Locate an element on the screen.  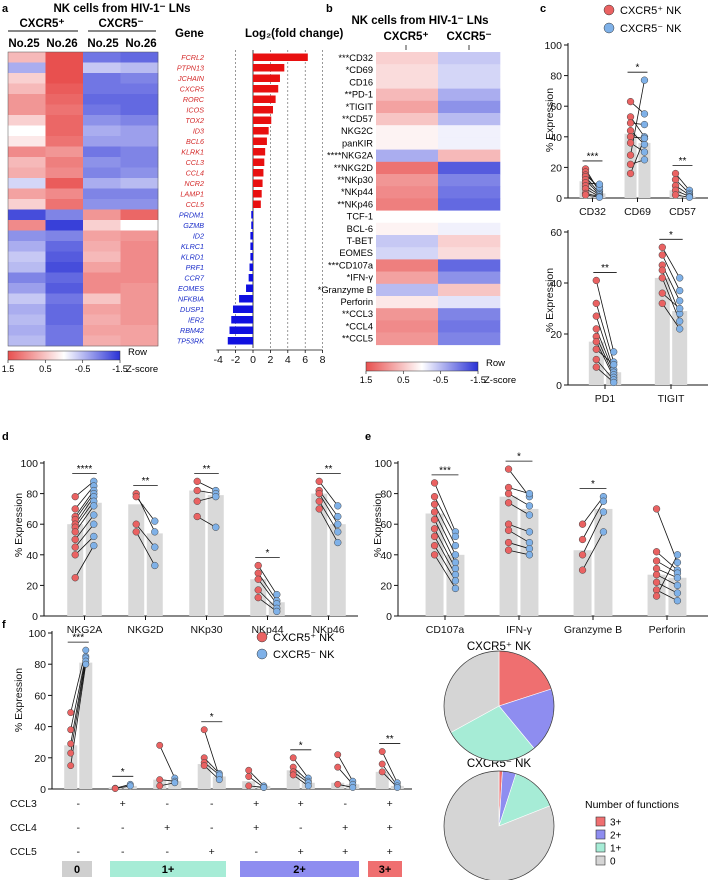
significance-label: ** is located at coordinates (207, 469).